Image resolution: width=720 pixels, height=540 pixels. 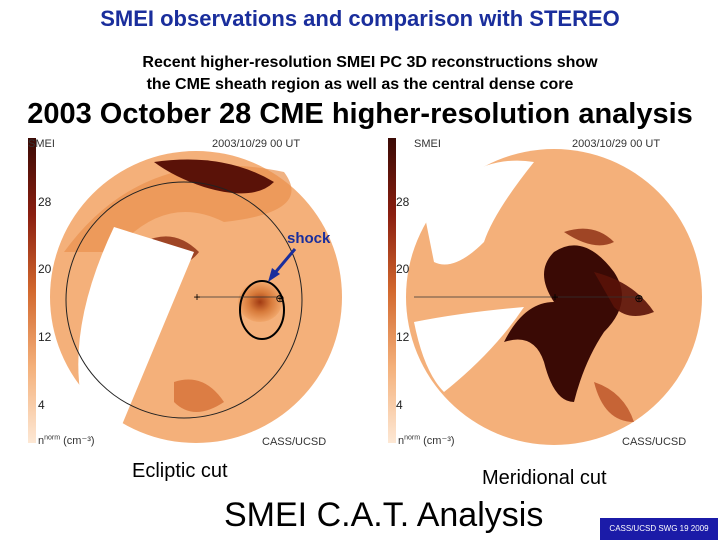 What do you see at coordinates (563, 323) in the screenshot?
I see `cme-structure` at bounding box center [563, 323].